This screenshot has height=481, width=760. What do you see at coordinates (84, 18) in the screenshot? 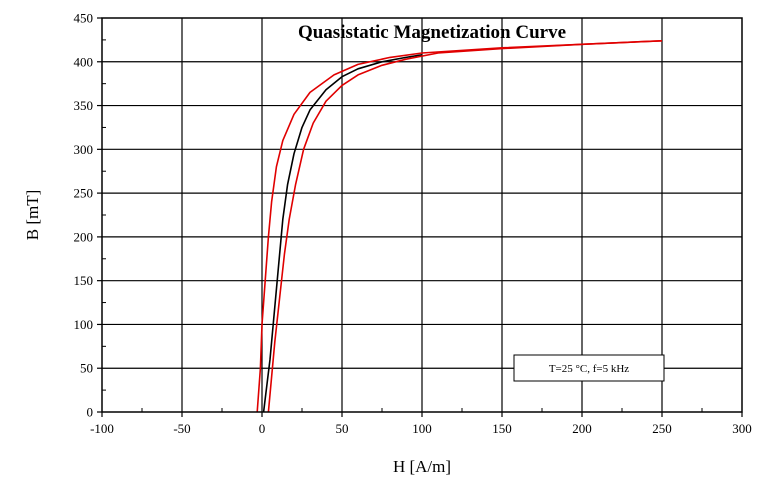
I see `y-tick-label: 450` at bounding box center [84, 18].